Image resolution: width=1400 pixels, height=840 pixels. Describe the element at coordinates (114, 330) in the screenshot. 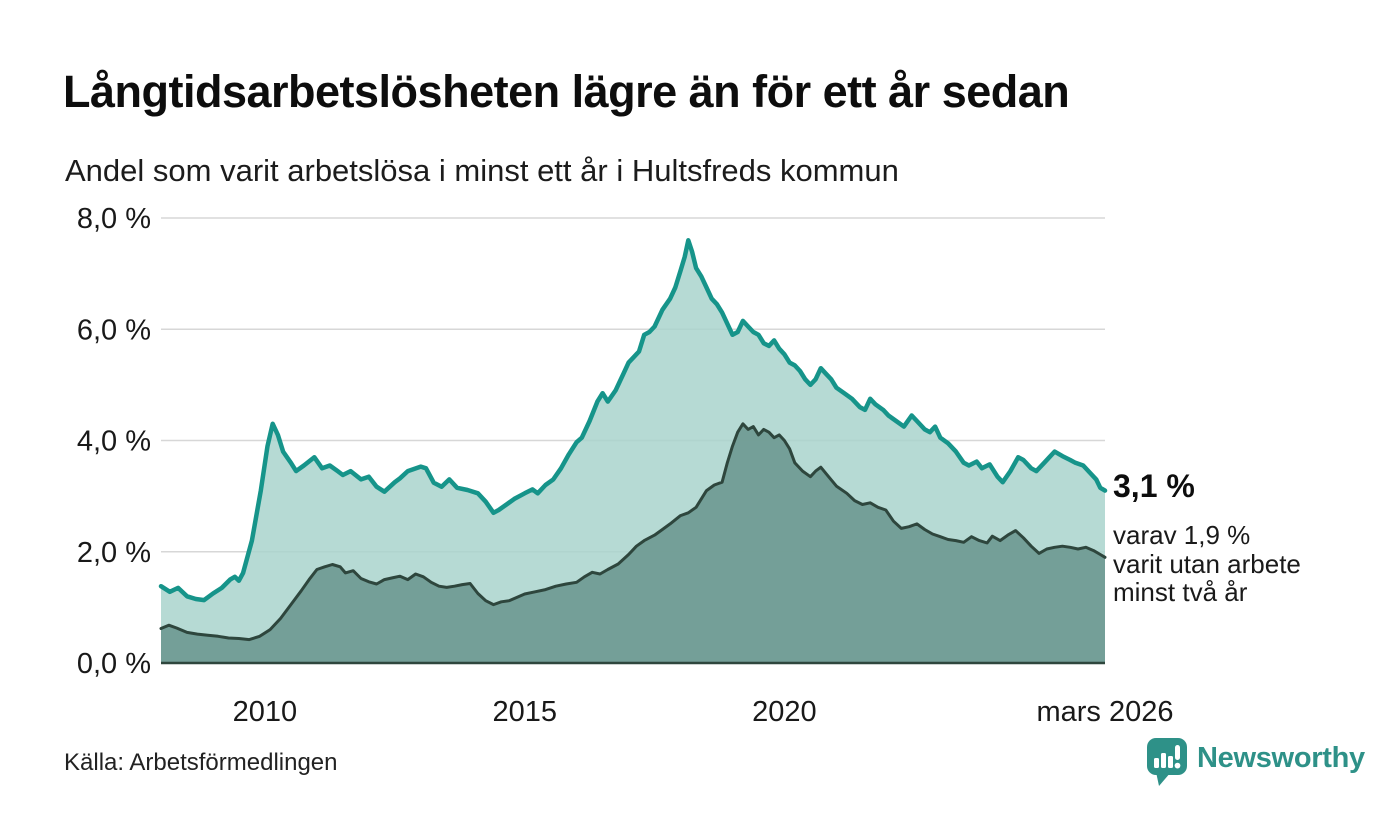

I see `y-tick-label: 6,0 %` at that location.